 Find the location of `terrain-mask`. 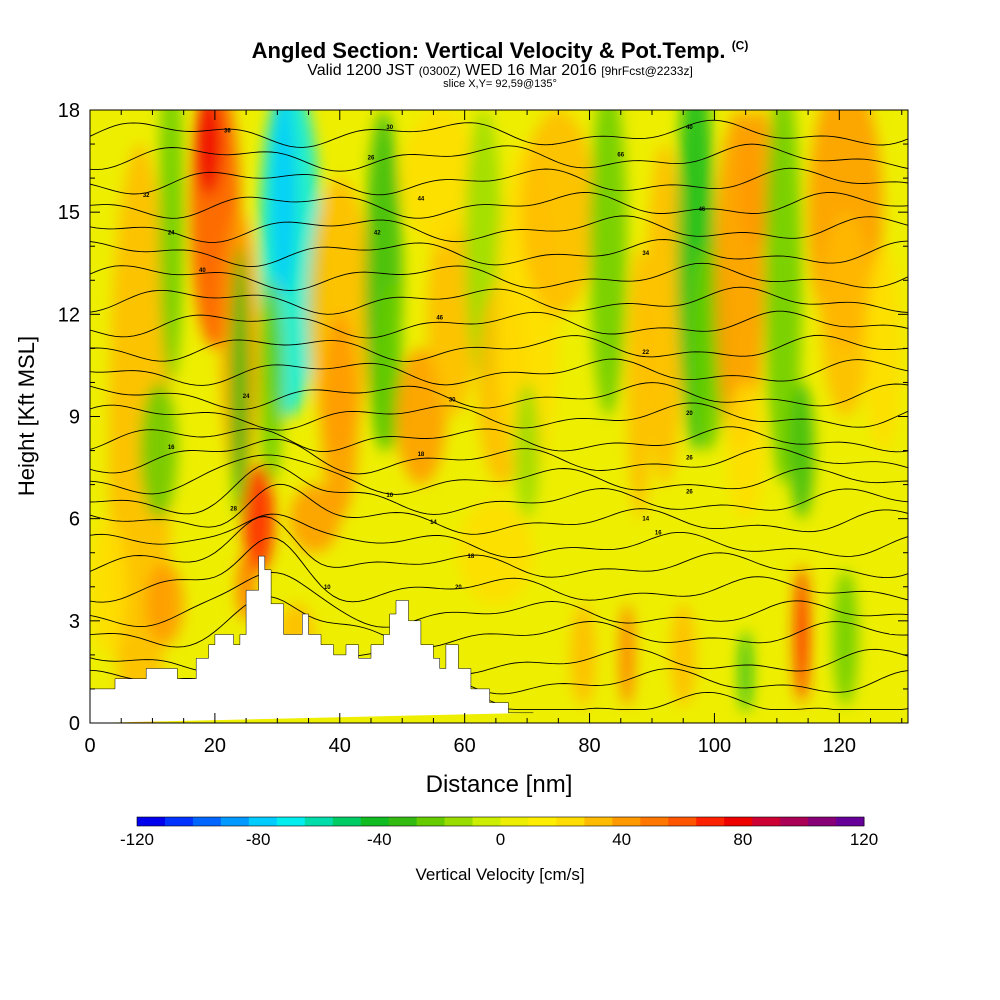

terrain-mask is located at coordinates (311, 639).